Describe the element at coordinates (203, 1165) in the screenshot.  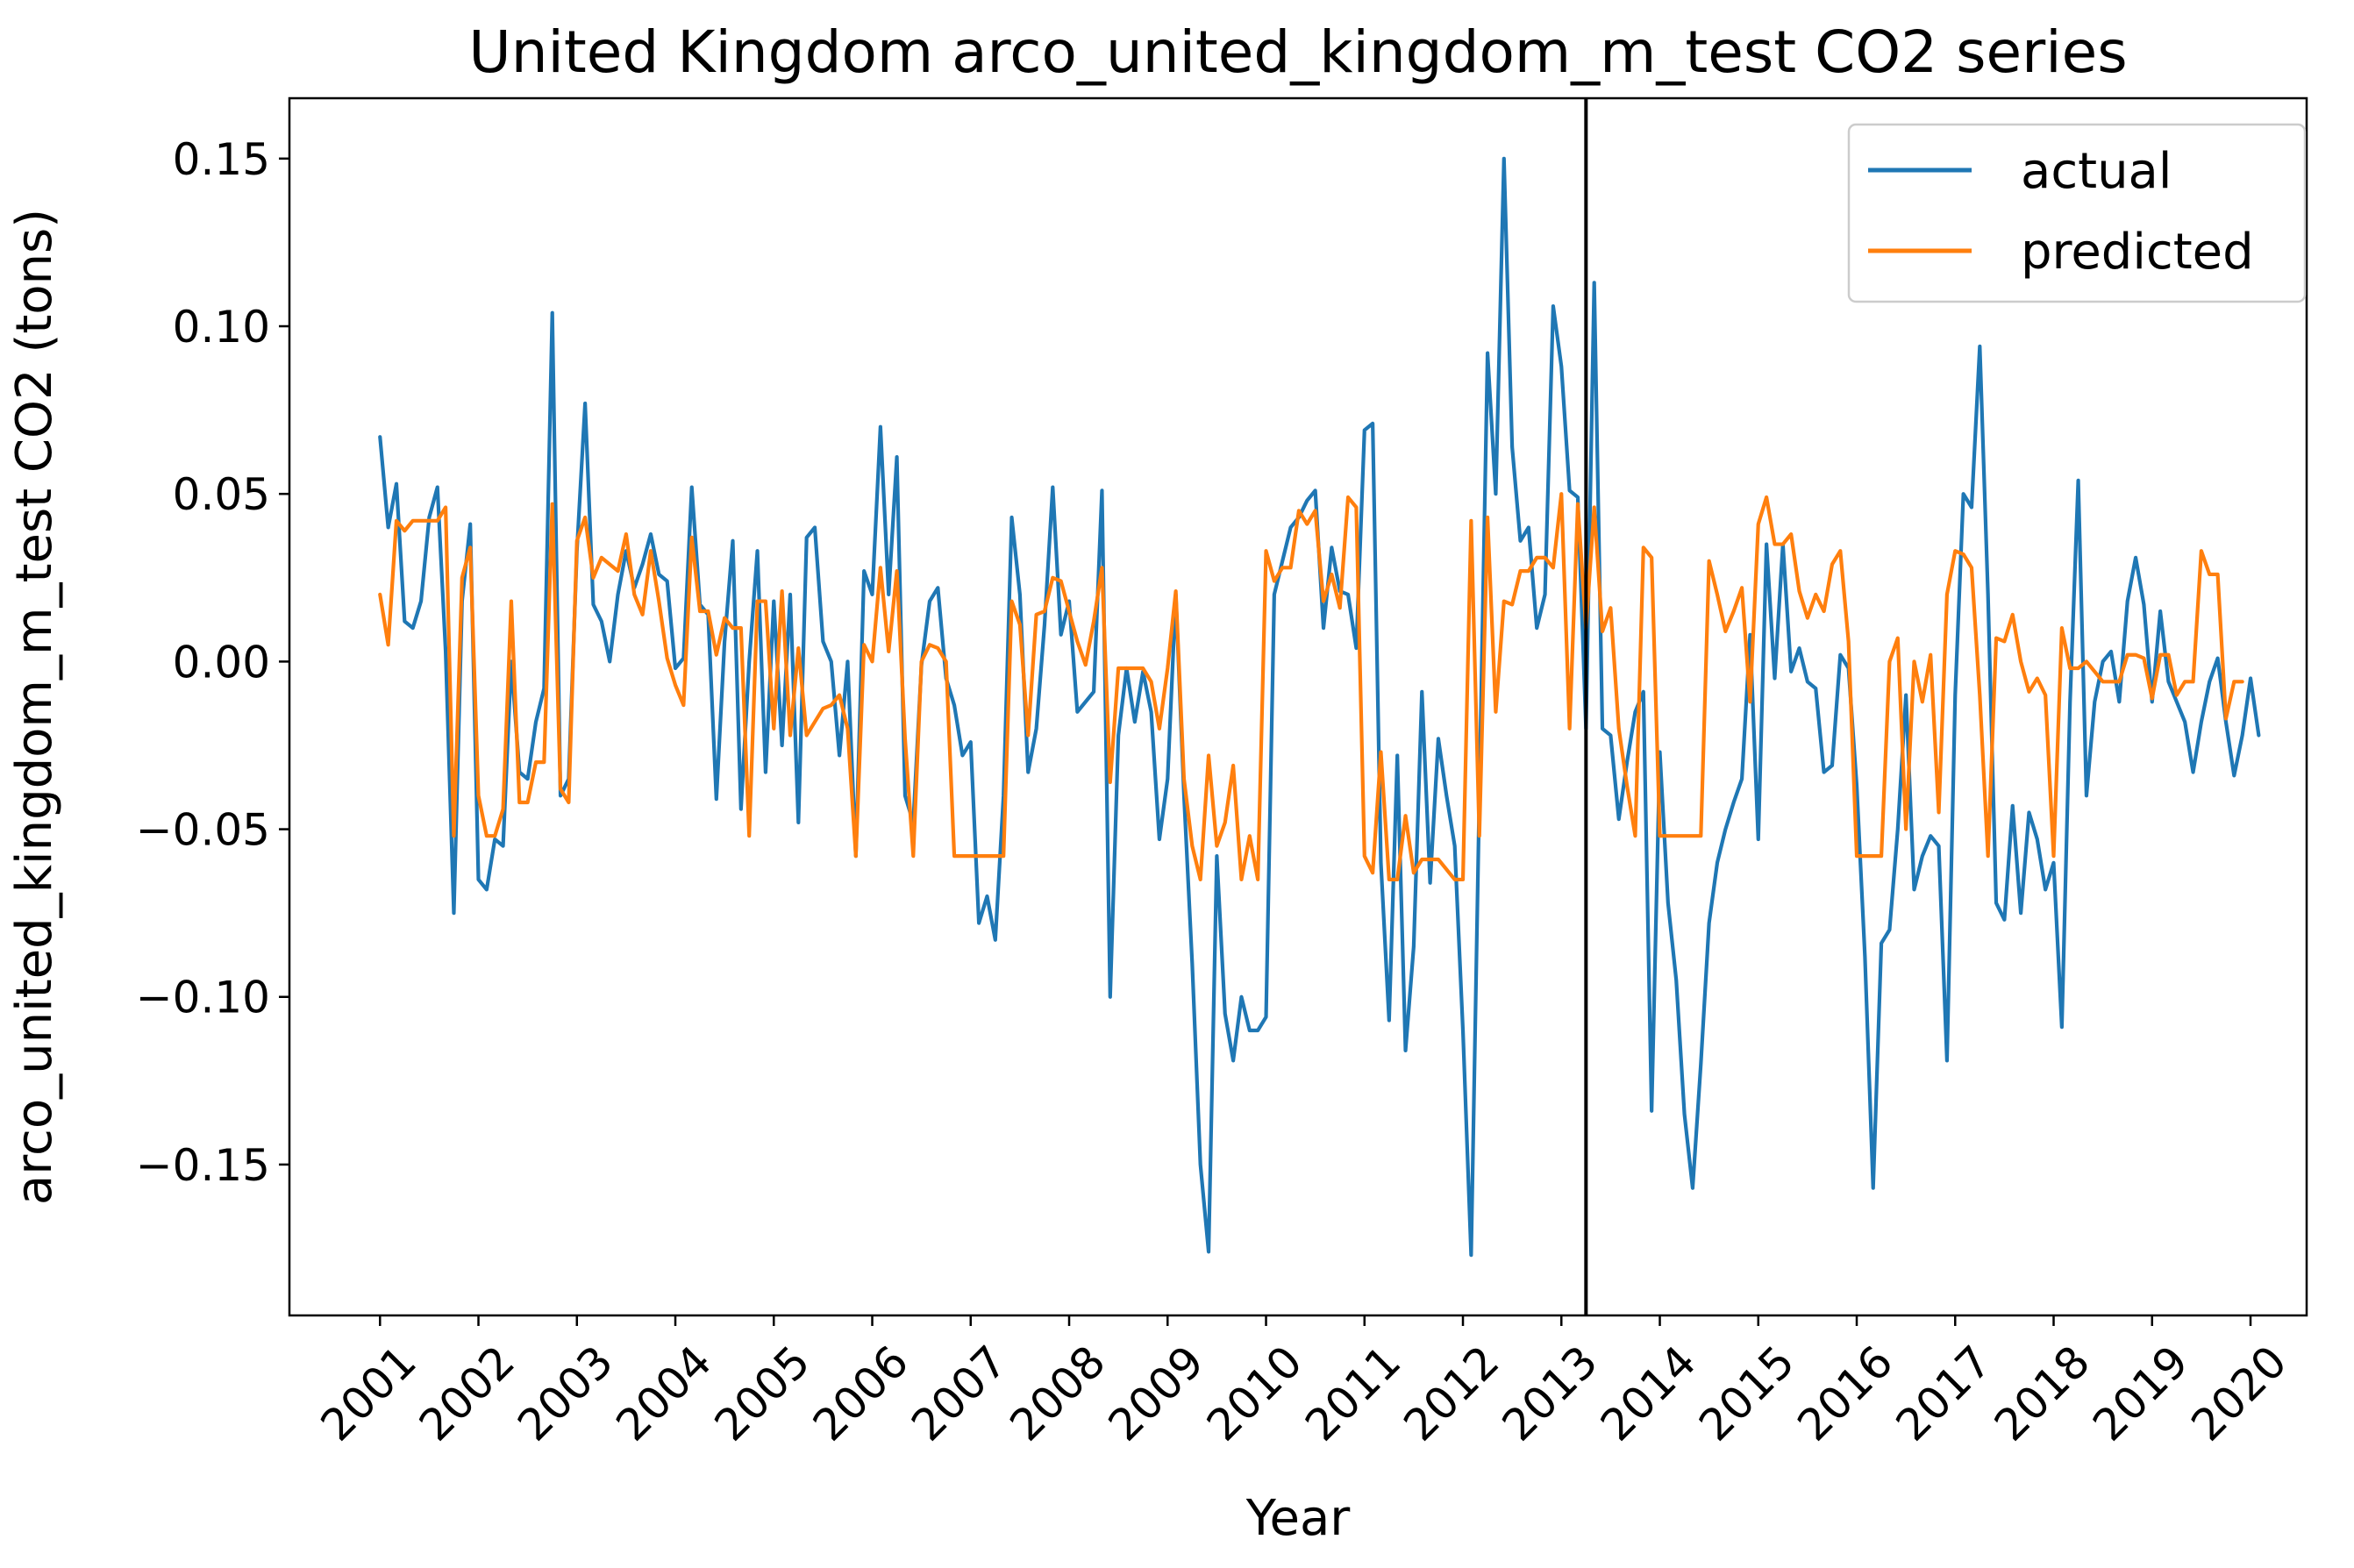
I see `y-tick-label: −0.15` at that location.